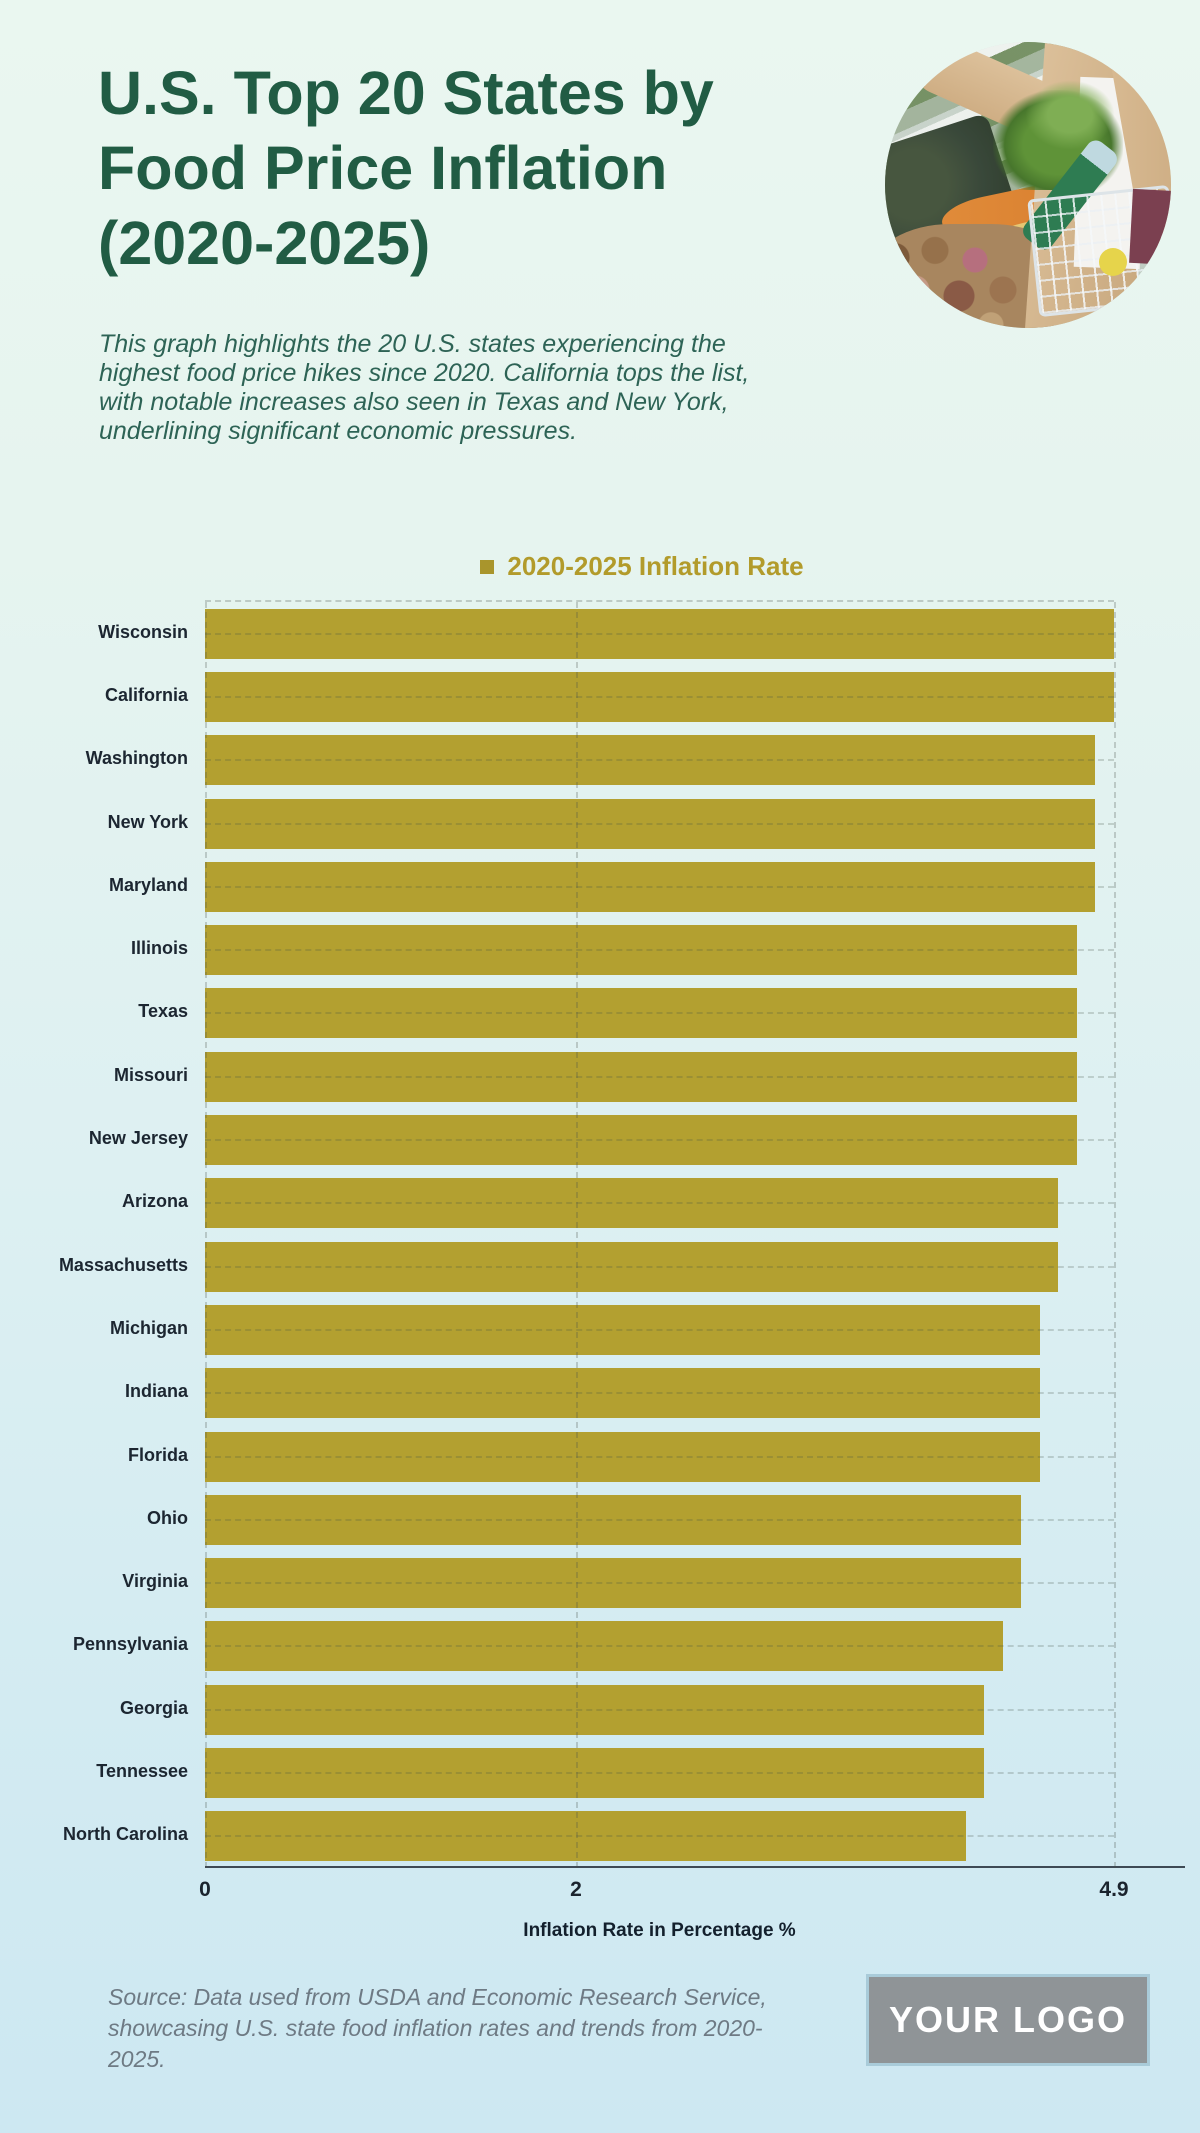 The image size is (1200, 2133). Describe the element at coordinates (576, 1889) in the screenshot. I see `x-tick-label: 2` at that location.